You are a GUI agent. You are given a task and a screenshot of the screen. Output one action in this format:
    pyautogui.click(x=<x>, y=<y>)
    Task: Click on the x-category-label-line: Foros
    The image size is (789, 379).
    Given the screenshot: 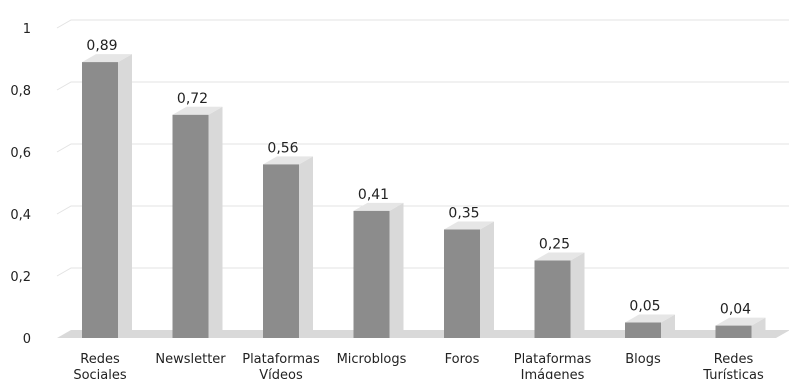 What is the action you would take?
    pyautogui.click(x=462, y=359)
    